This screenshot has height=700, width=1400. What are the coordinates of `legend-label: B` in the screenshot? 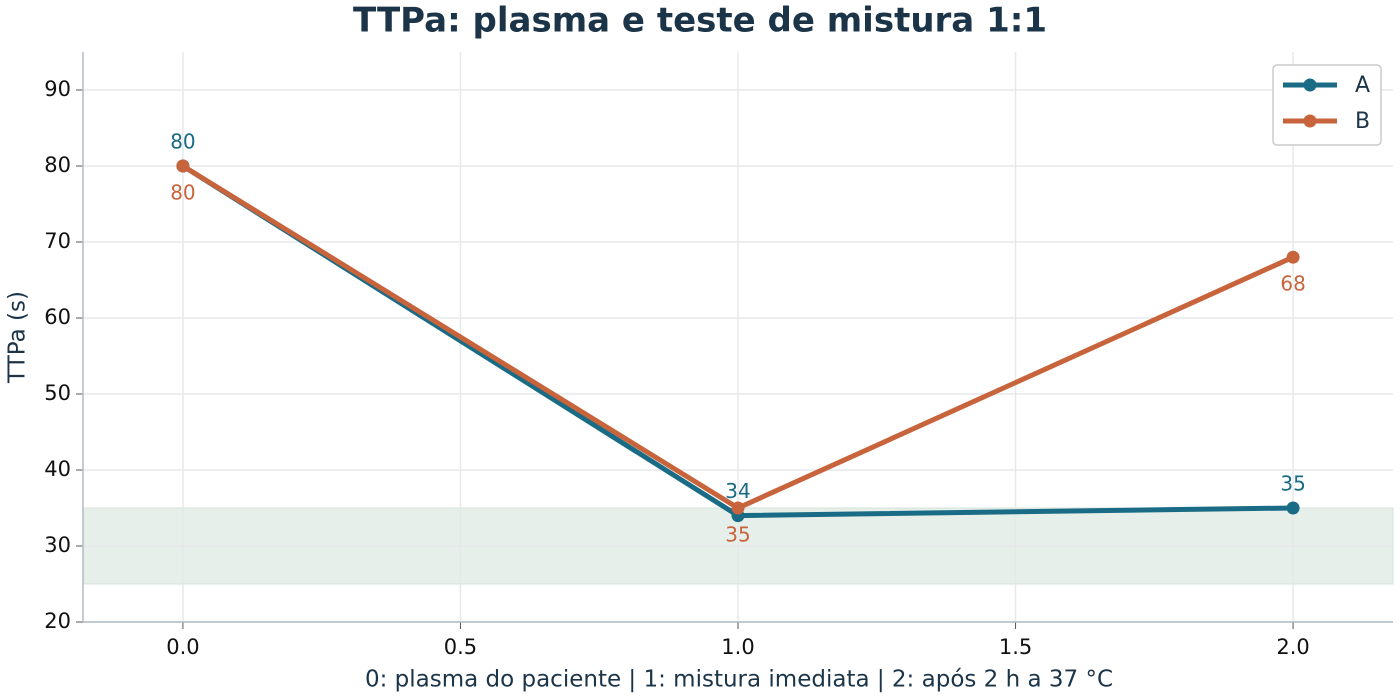 It's located at (1362, 121).